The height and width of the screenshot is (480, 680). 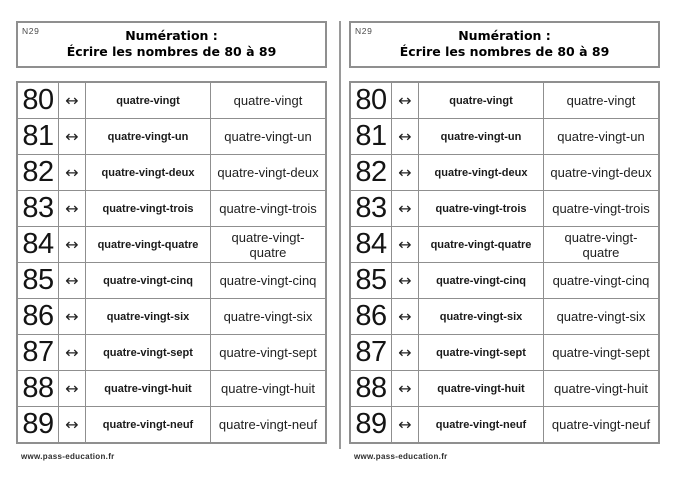 What do you see at coordinates (481, 352) in the screenshot?
I see `word-bold-cell: quatre-vingt-sept` at bounding box center [481, 352].